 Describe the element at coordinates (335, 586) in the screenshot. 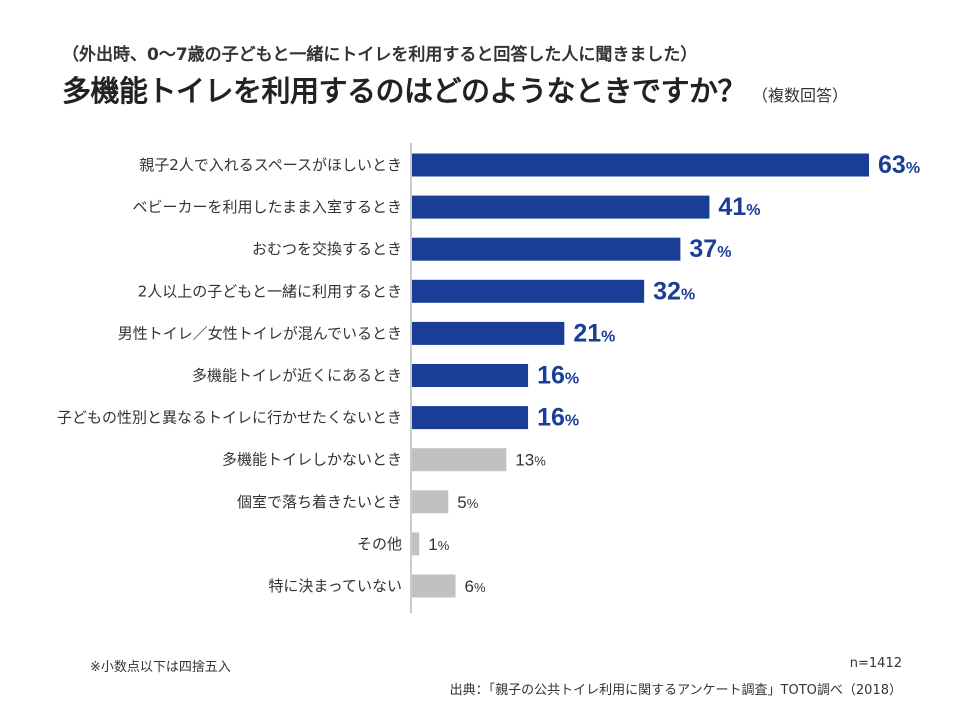

I see `category-label: 特に決まっていない` at that location.